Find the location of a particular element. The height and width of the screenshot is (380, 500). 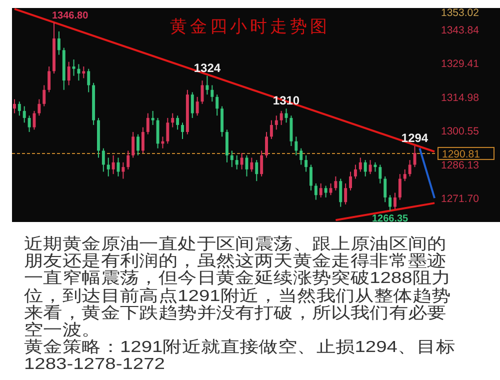

annotation: 1324 is located at coordinates (207, 67).